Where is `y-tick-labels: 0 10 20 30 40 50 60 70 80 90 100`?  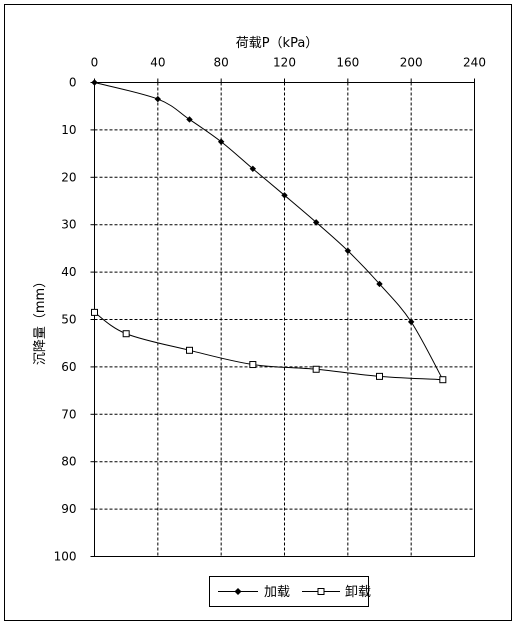 y-tick-labels: 0 10 20 30 40 50 60 70 80 90 100 is located at coordinates (65, 320).